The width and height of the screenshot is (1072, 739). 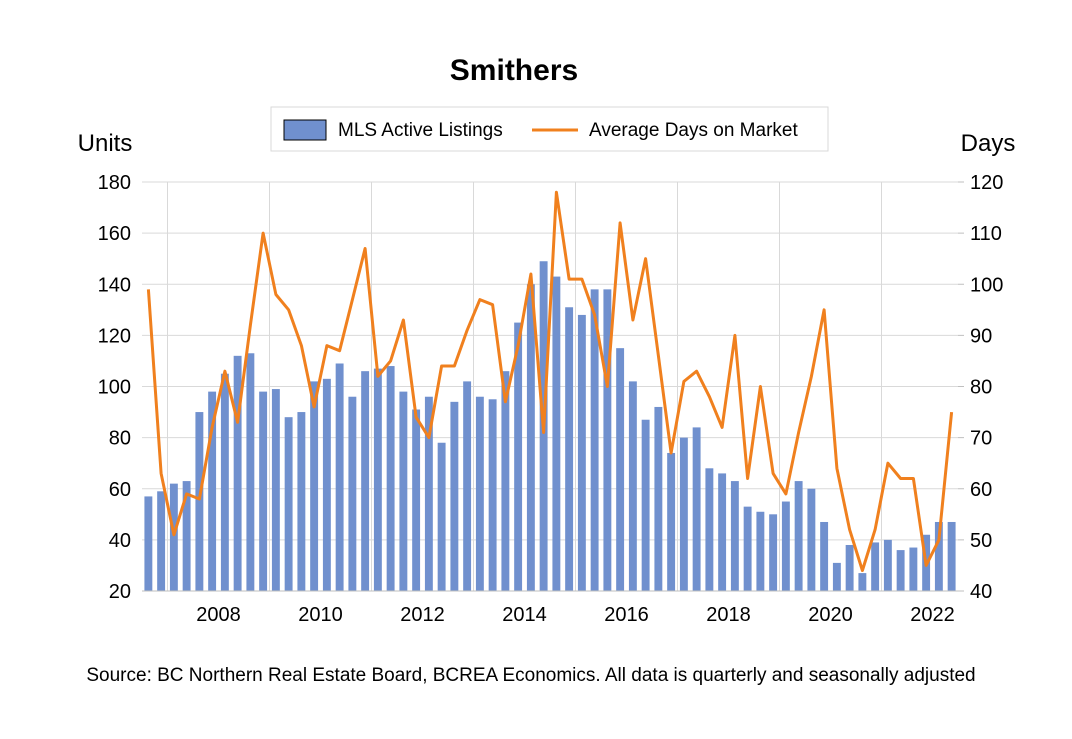 What do you see at coordinates (114, 183) in the screenshot?
I see `left-tick-label-180: 180` at bounding box center [114, 183].